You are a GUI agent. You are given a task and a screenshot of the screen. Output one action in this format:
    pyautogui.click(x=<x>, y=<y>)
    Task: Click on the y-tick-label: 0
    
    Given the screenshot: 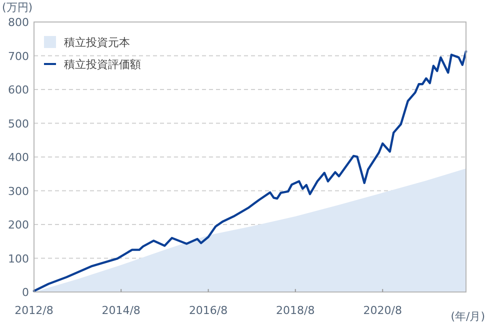 What is the action you would take?
    pyautogui.click(x=25, y=292)
    